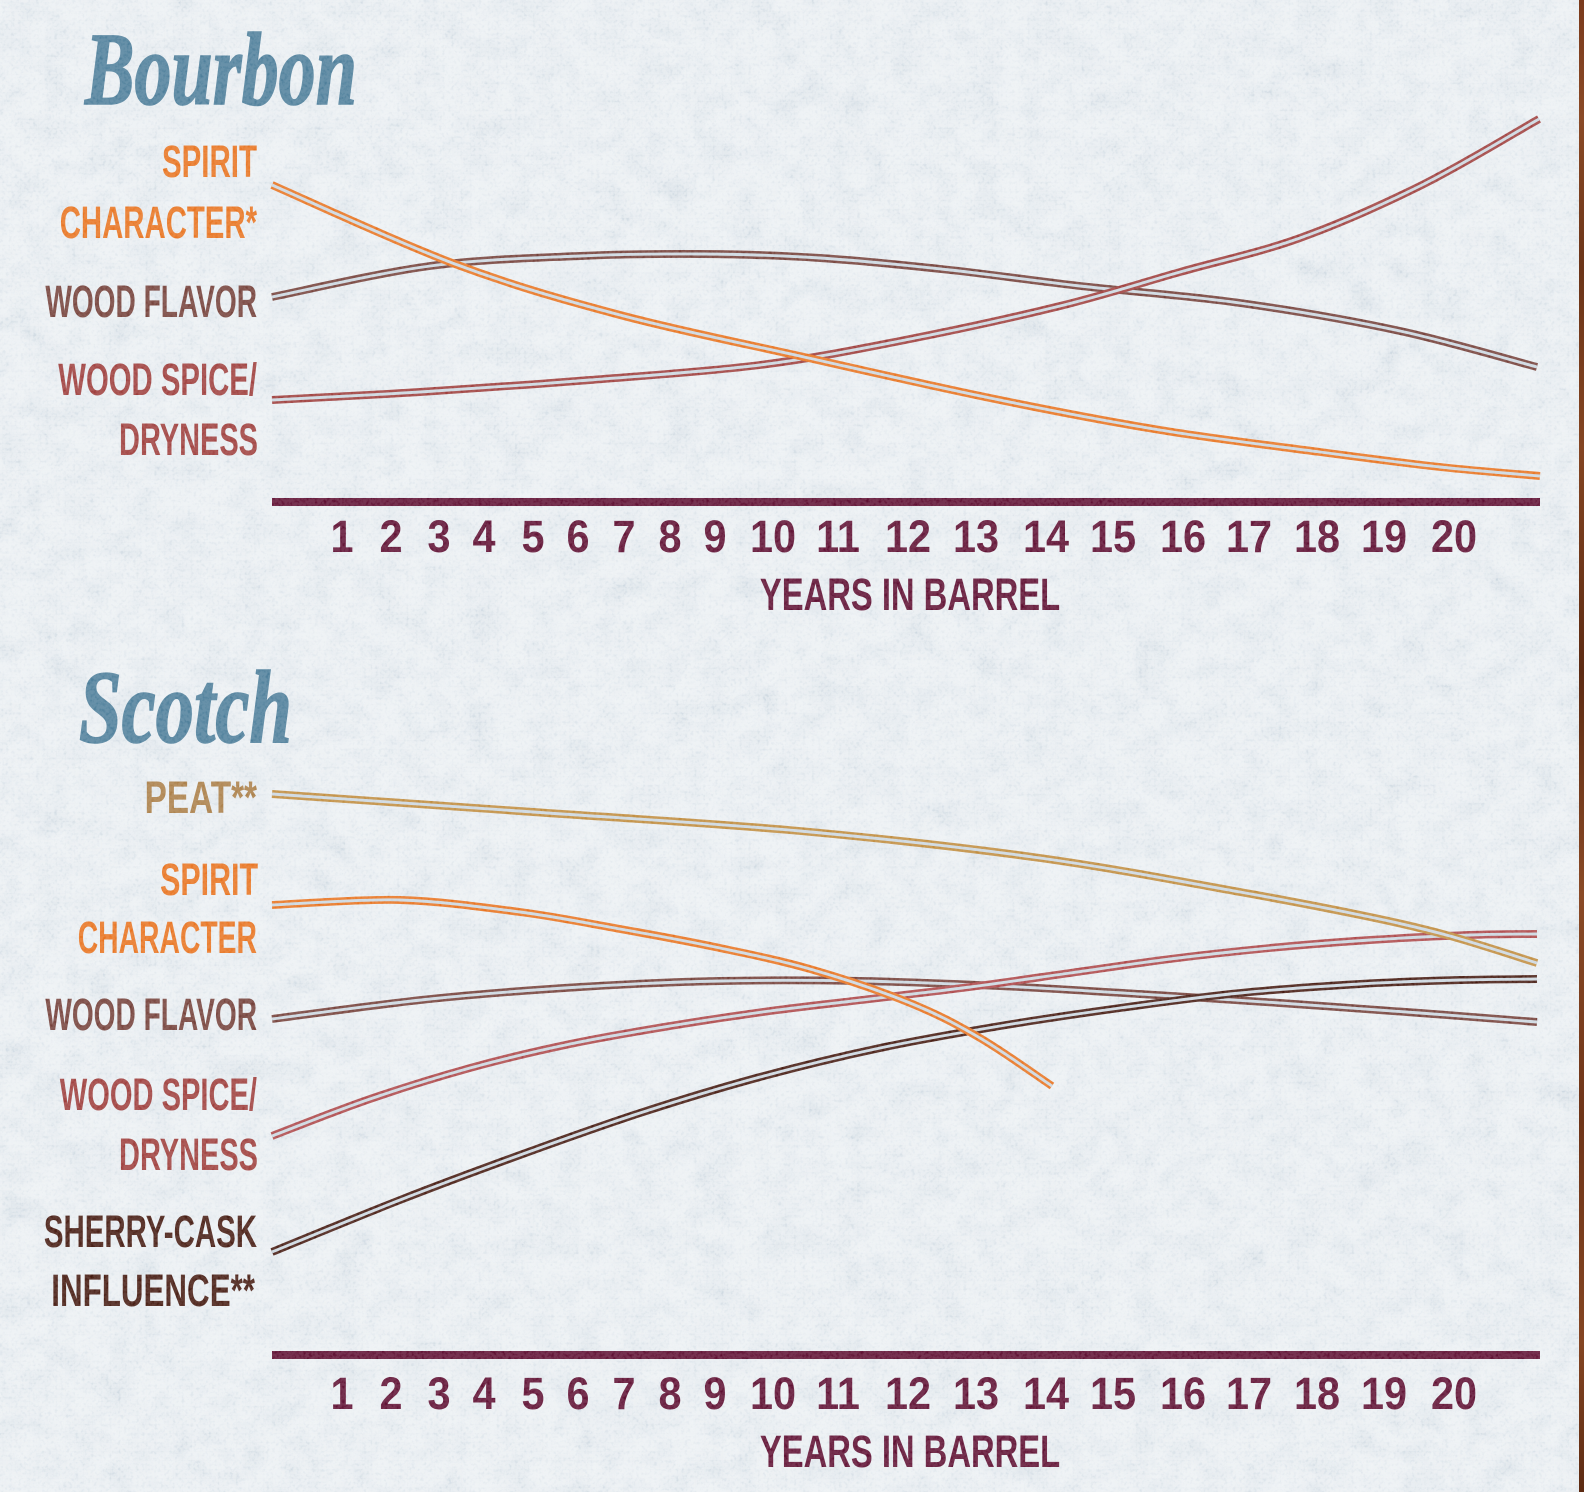 This screenshot has height=1492, width=1584. I want to click on svg-text: INFLUENCE**, so click(153, 1291).